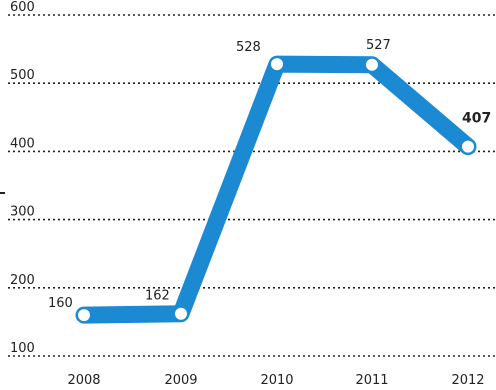 The width and height of the screenshot is (496, 390). Describe the element at coordinates (22, 212) in the screenshot. I see `y-tick-label: 300` at that location.